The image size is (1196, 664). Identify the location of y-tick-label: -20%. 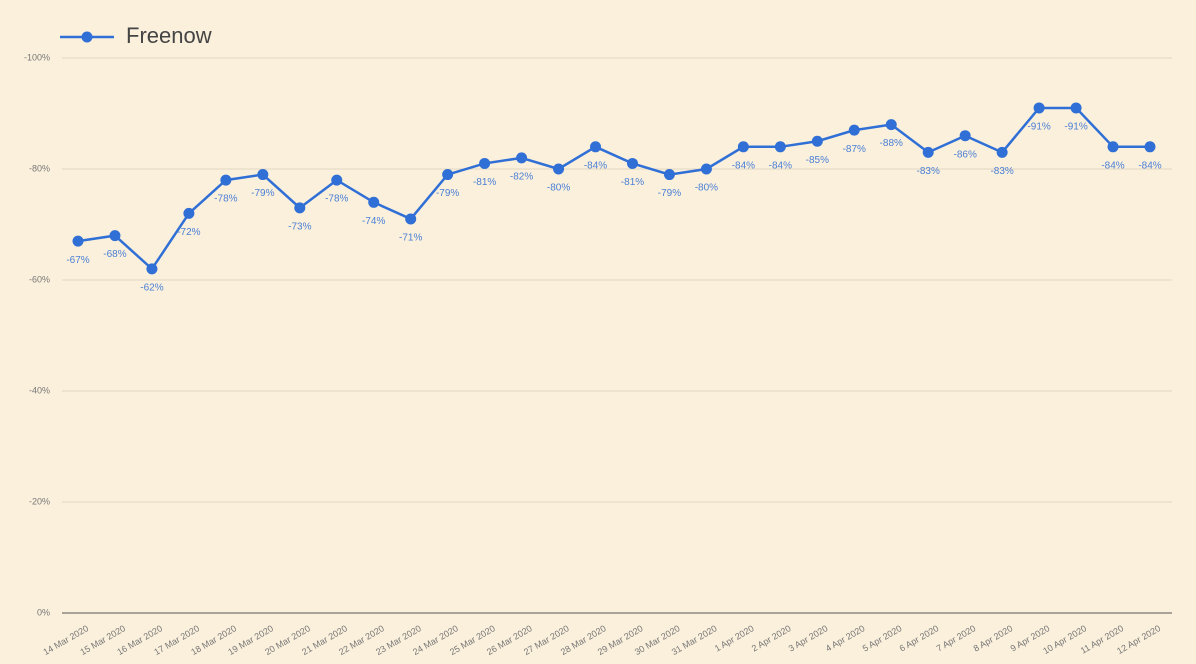
(39, 501).